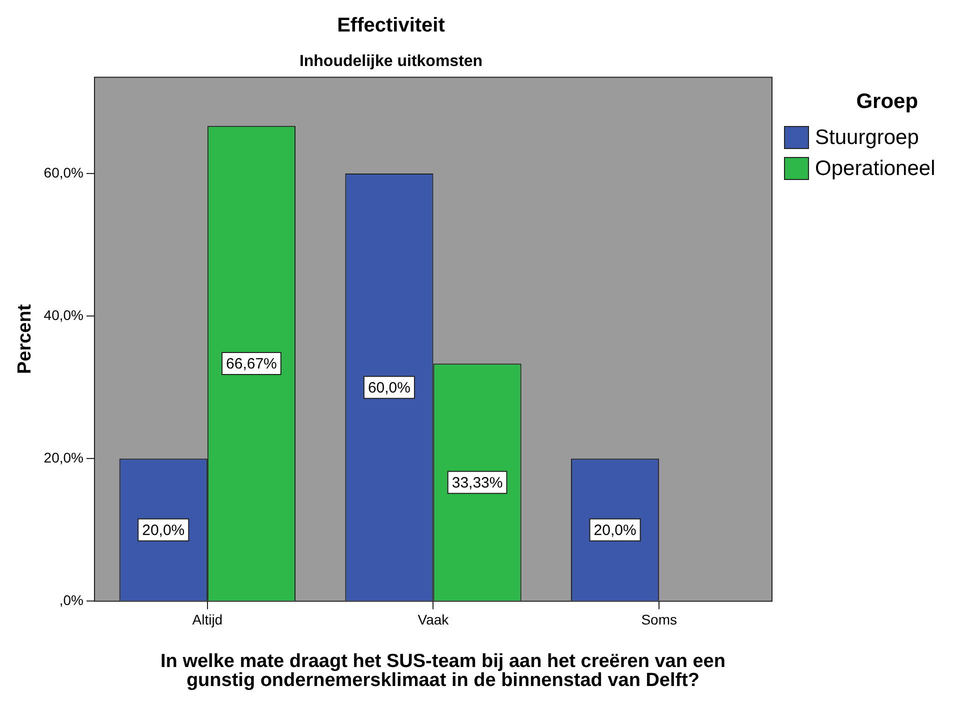 This screenshot has width=977, height=720. Describe the element at coordinates (64, 172) in the screenshot. I see `y-tick-label: 60,0%` at that location.